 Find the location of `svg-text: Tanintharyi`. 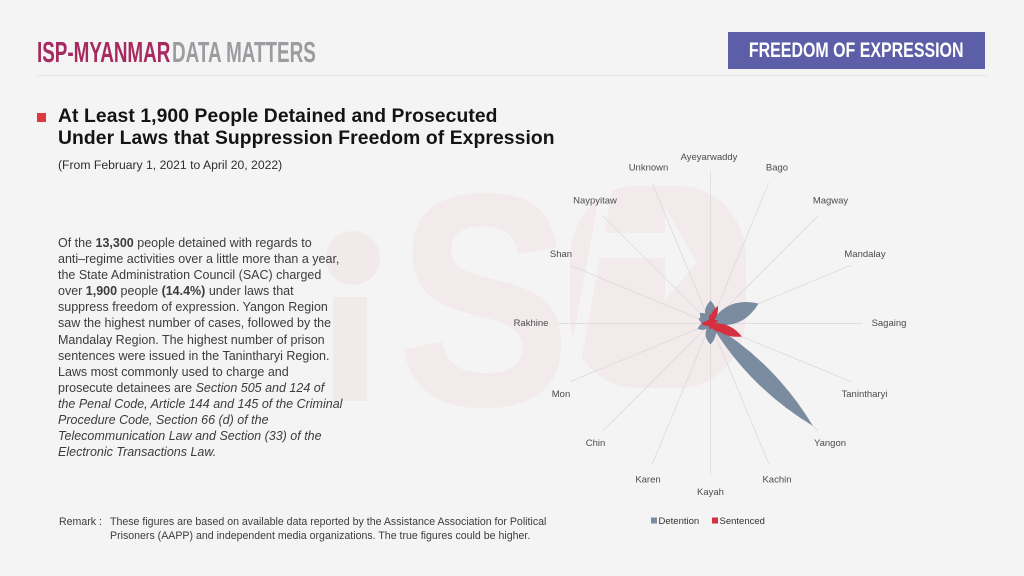

svg-text: Tanintharyi is located at coordinates (865, 394).